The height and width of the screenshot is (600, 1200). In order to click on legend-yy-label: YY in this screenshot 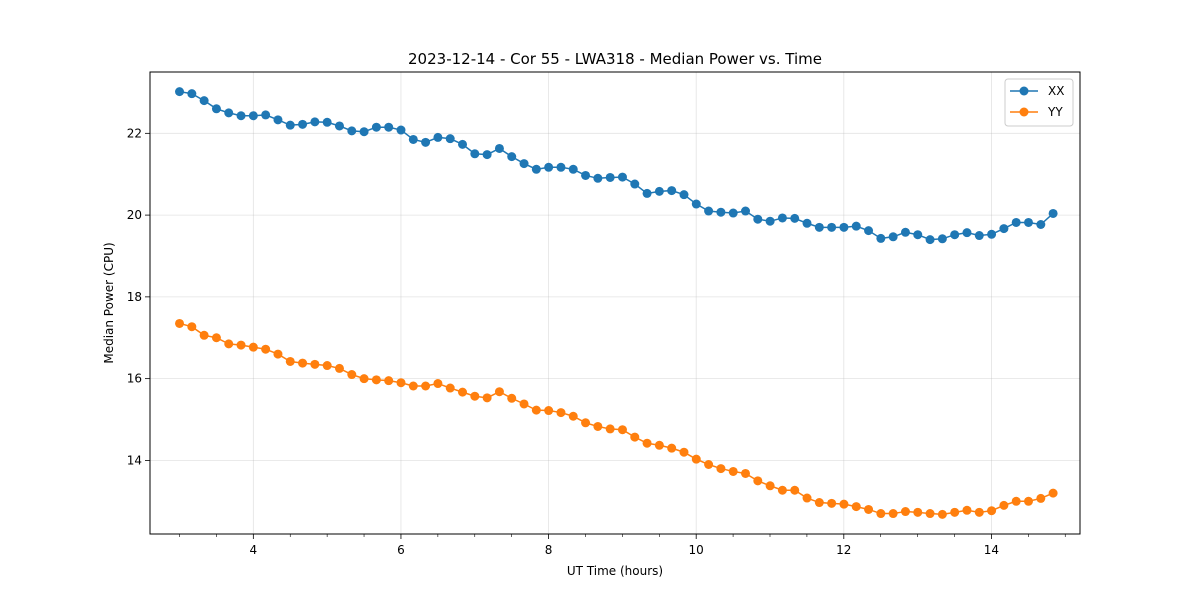, I will do `click(1055, 112)`.